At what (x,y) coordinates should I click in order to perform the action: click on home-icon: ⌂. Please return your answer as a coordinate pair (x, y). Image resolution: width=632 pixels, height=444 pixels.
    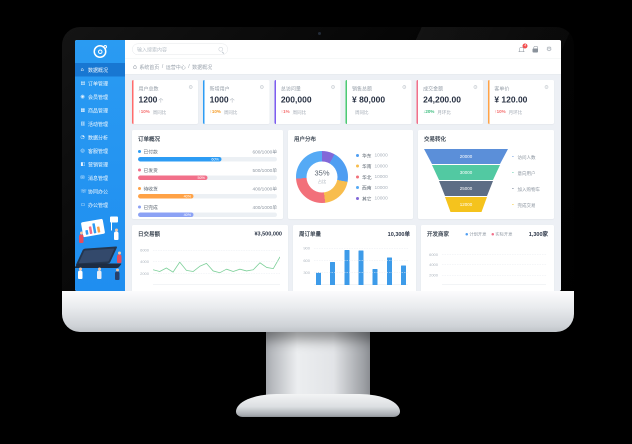
    Looking at the image, I should click on (82, 70).